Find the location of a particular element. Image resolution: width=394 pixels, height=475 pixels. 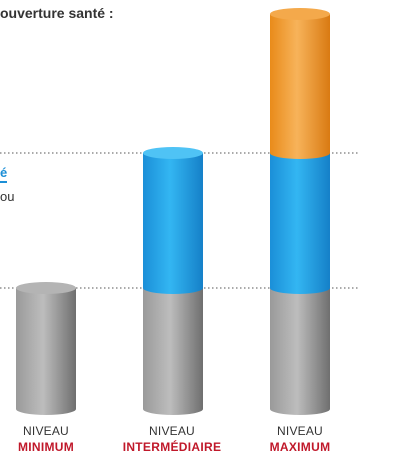

accent-underline is located at coordinates (3, 182).